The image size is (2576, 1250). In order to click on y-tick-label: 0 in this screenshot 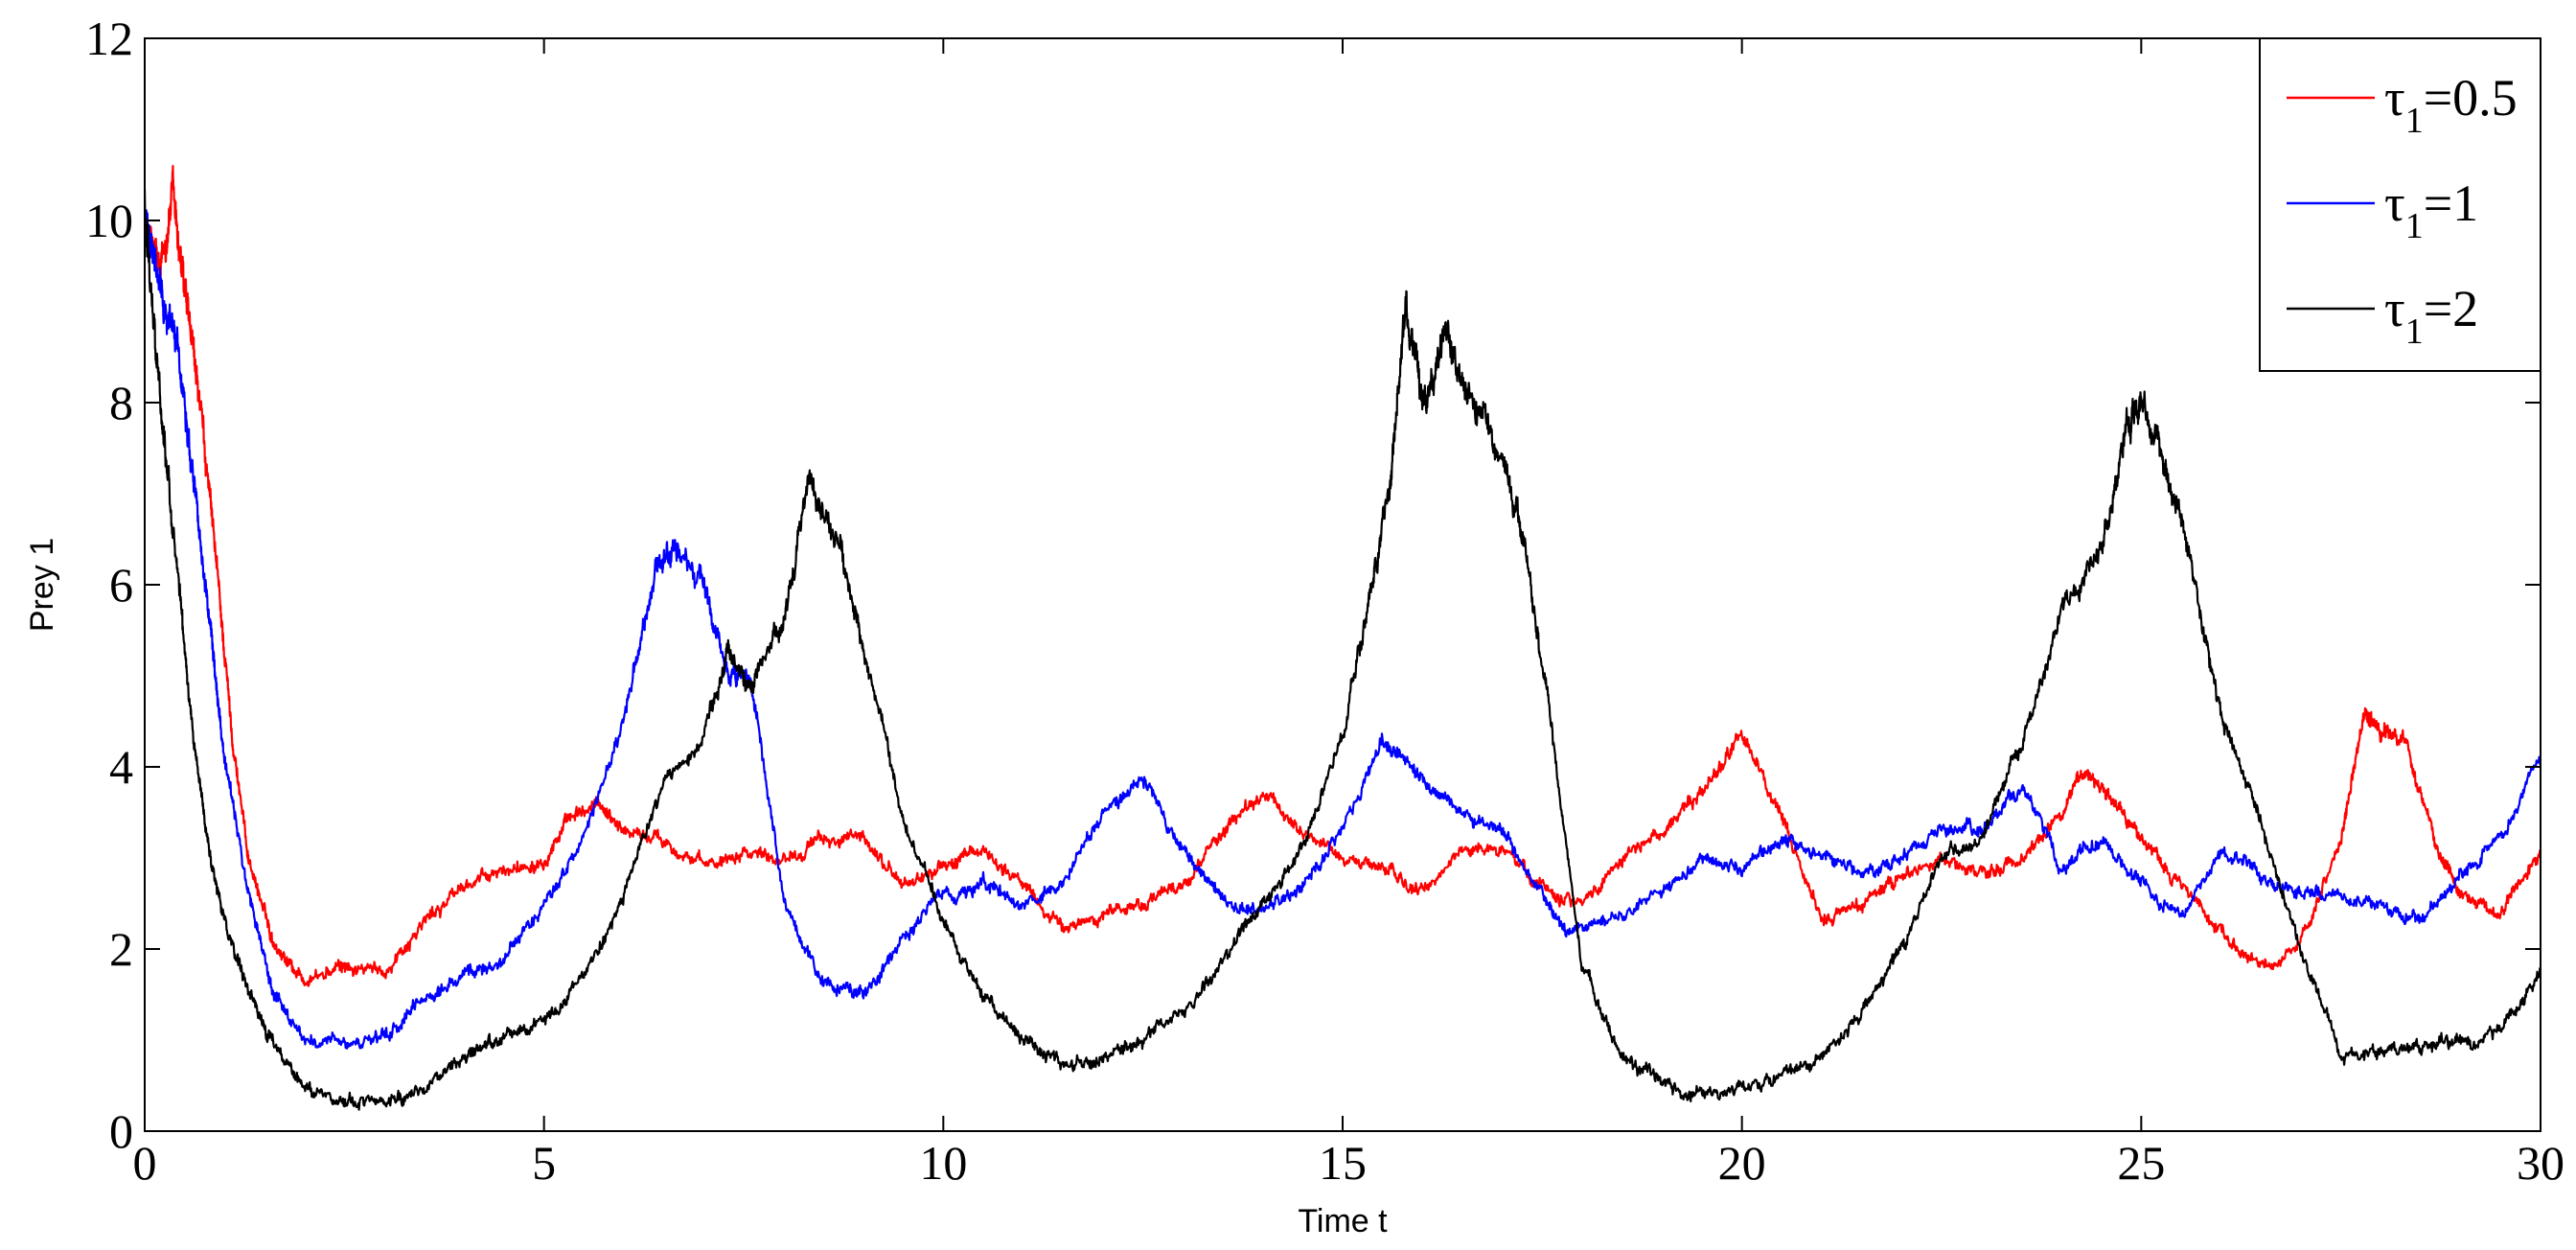, I will do `click(121, 1131)`.